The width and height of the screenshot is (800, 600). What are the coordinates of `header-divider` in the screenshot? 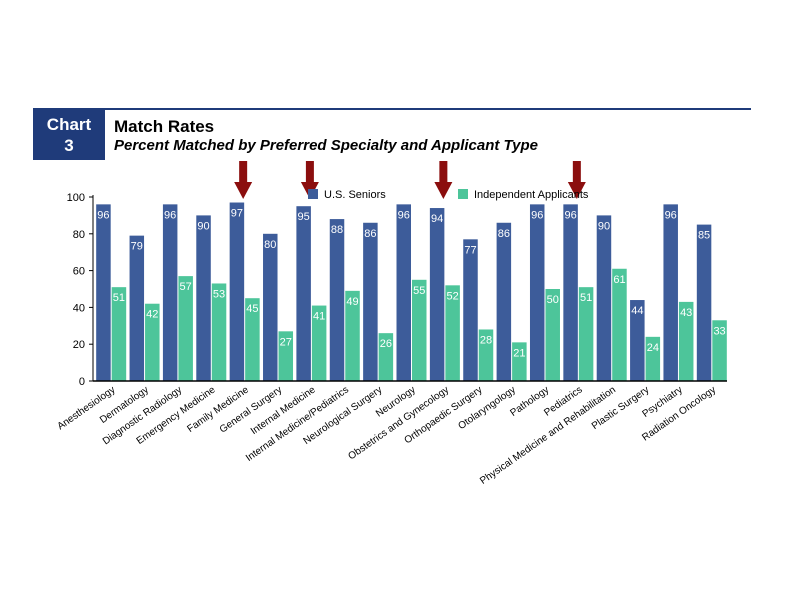 It's located at (428, 109).